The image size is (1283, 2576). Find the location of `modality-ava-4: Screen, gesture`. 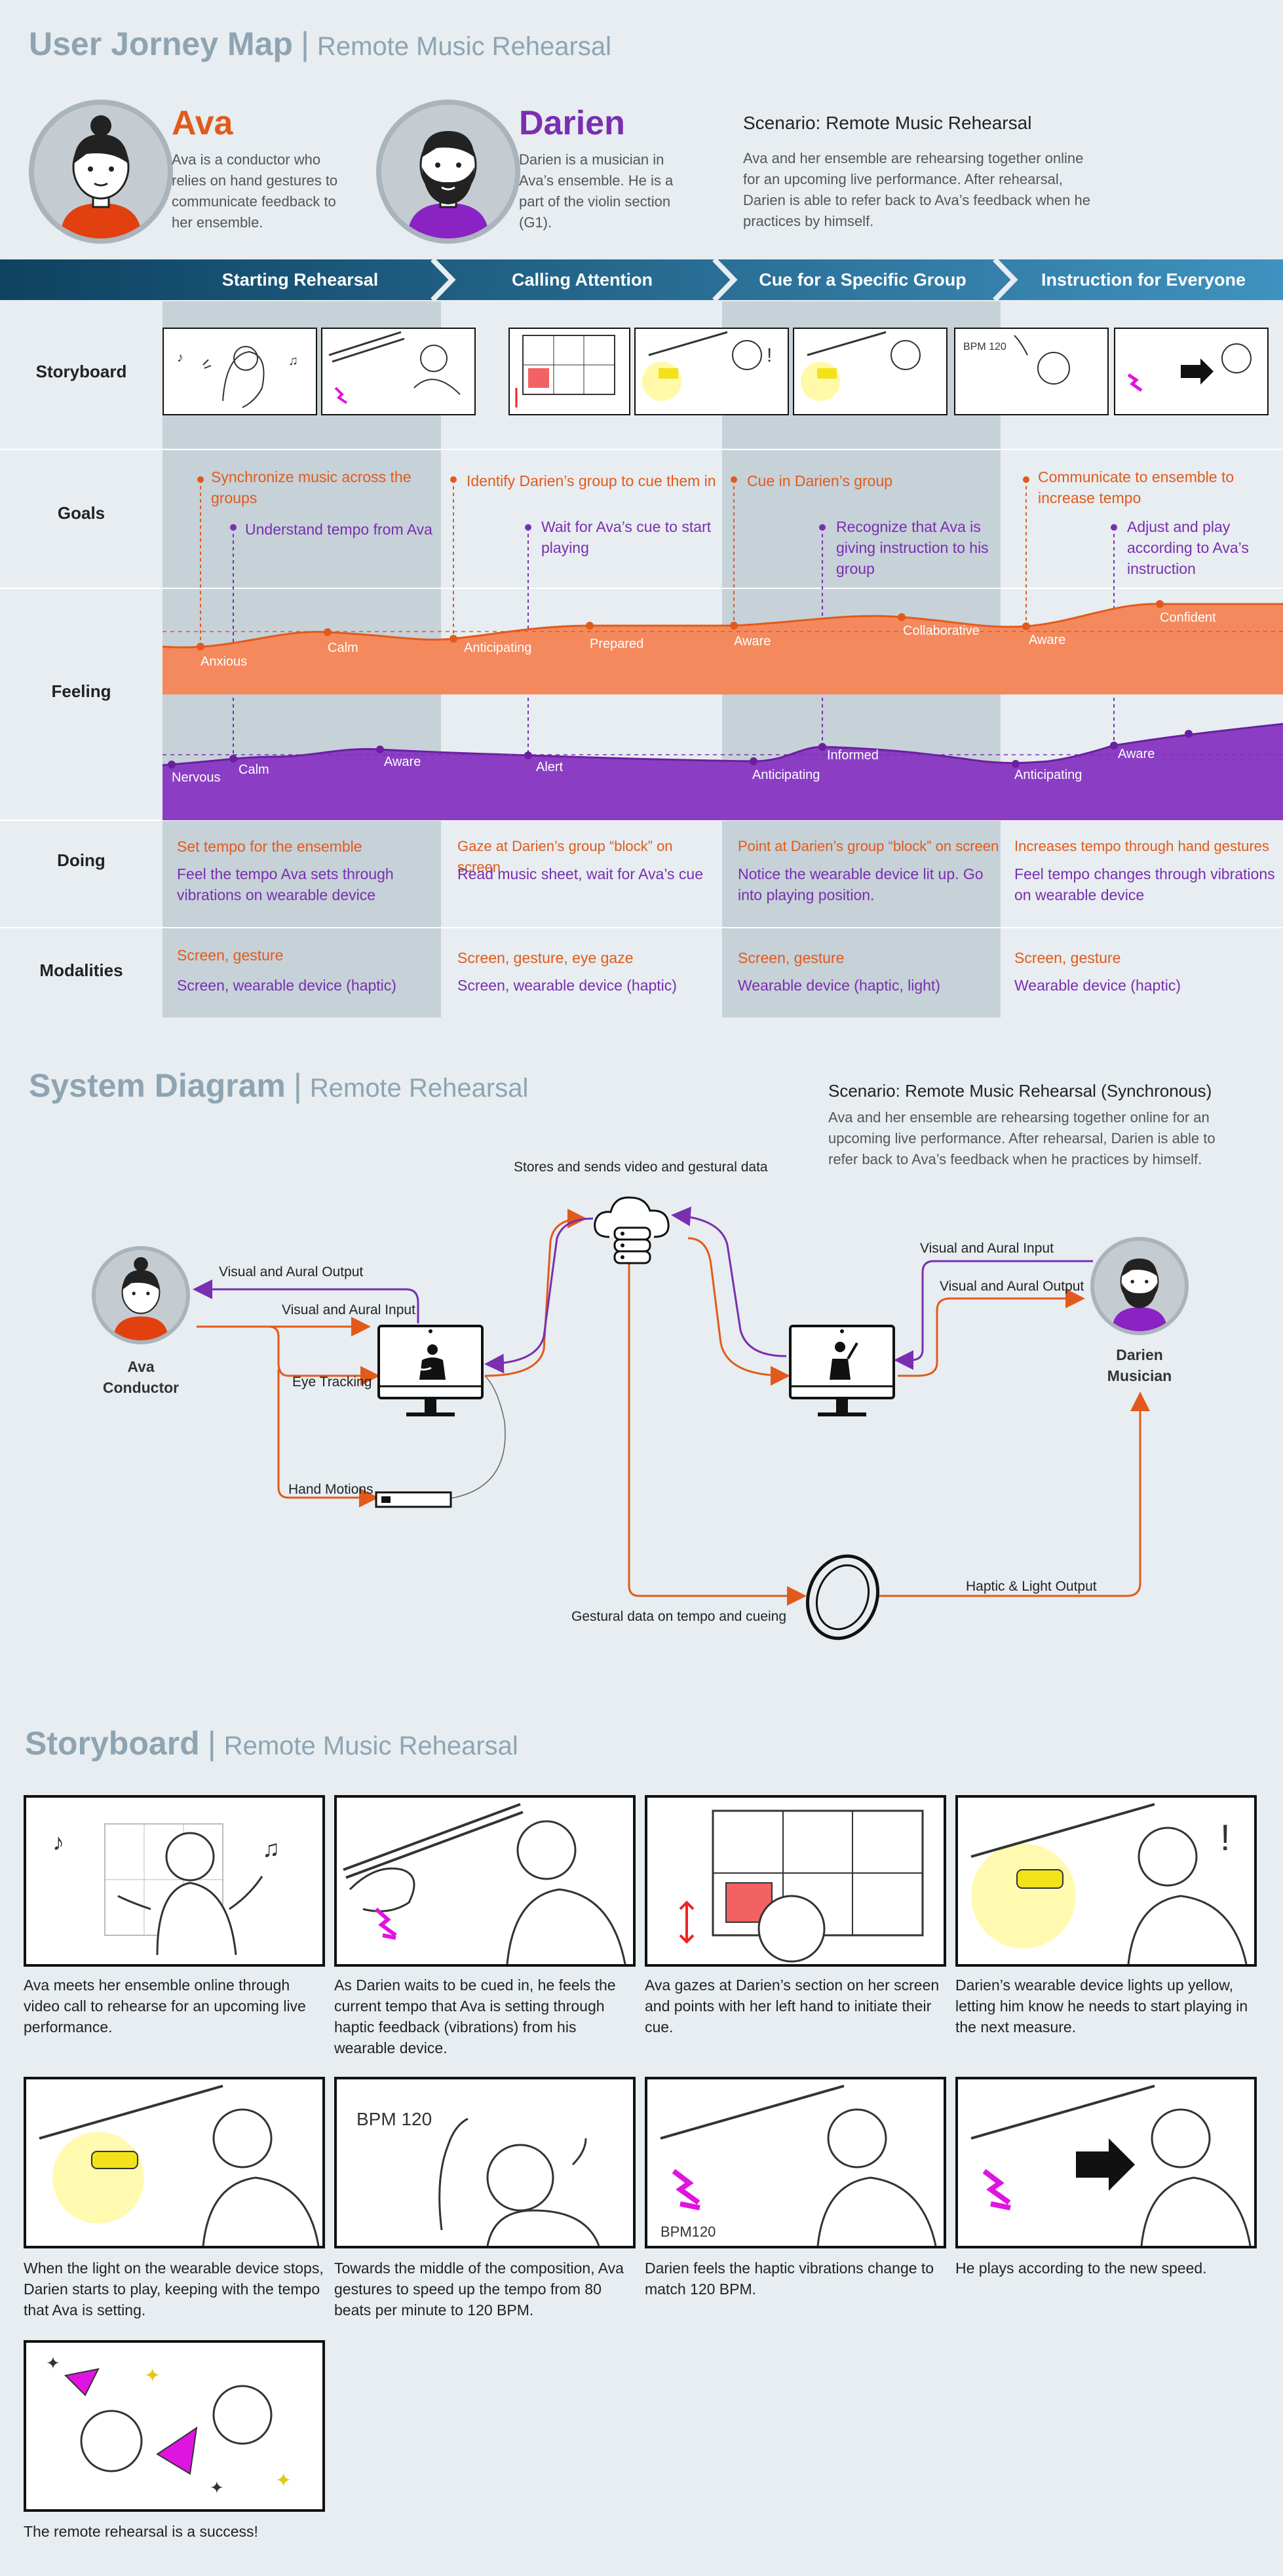

modality-ava-4: Screen, gesture is located at coordinates (1067, 957).